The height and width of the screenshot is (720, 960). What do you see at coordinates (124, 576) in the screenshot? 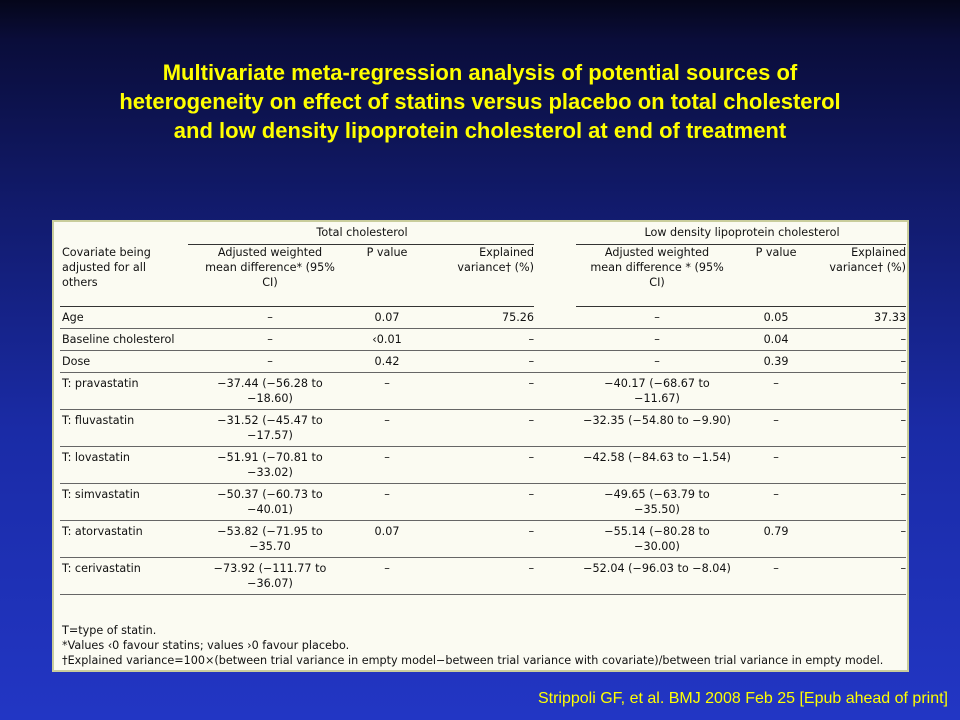
I see `covariate-cell: T: cerivastatin` at bounding box center [124, 576].